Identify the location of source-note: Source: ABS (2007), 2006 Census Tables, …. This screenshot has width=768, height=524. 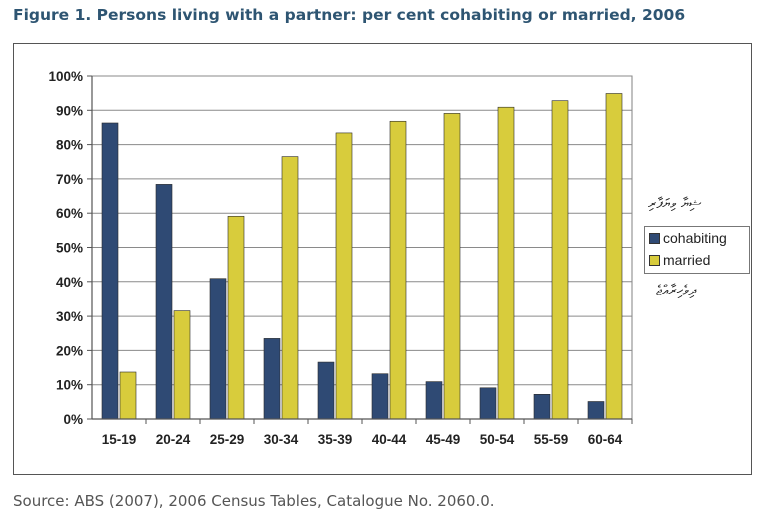
(254, 501).